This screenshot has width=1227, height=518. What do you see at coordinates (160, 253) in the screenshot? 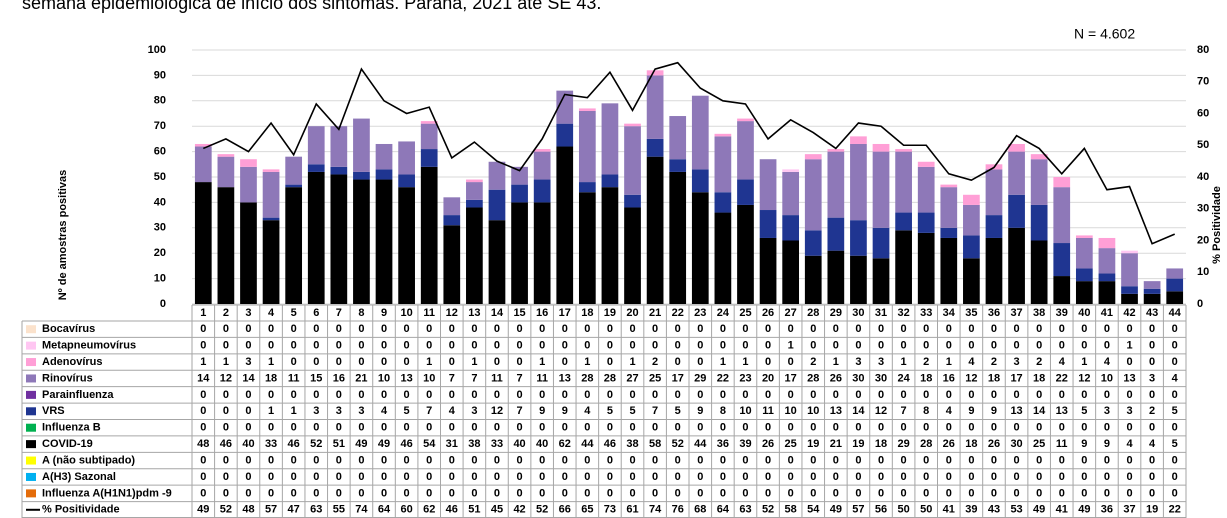
I see `y-tick-label: 20` at bounding box center [160, 253].